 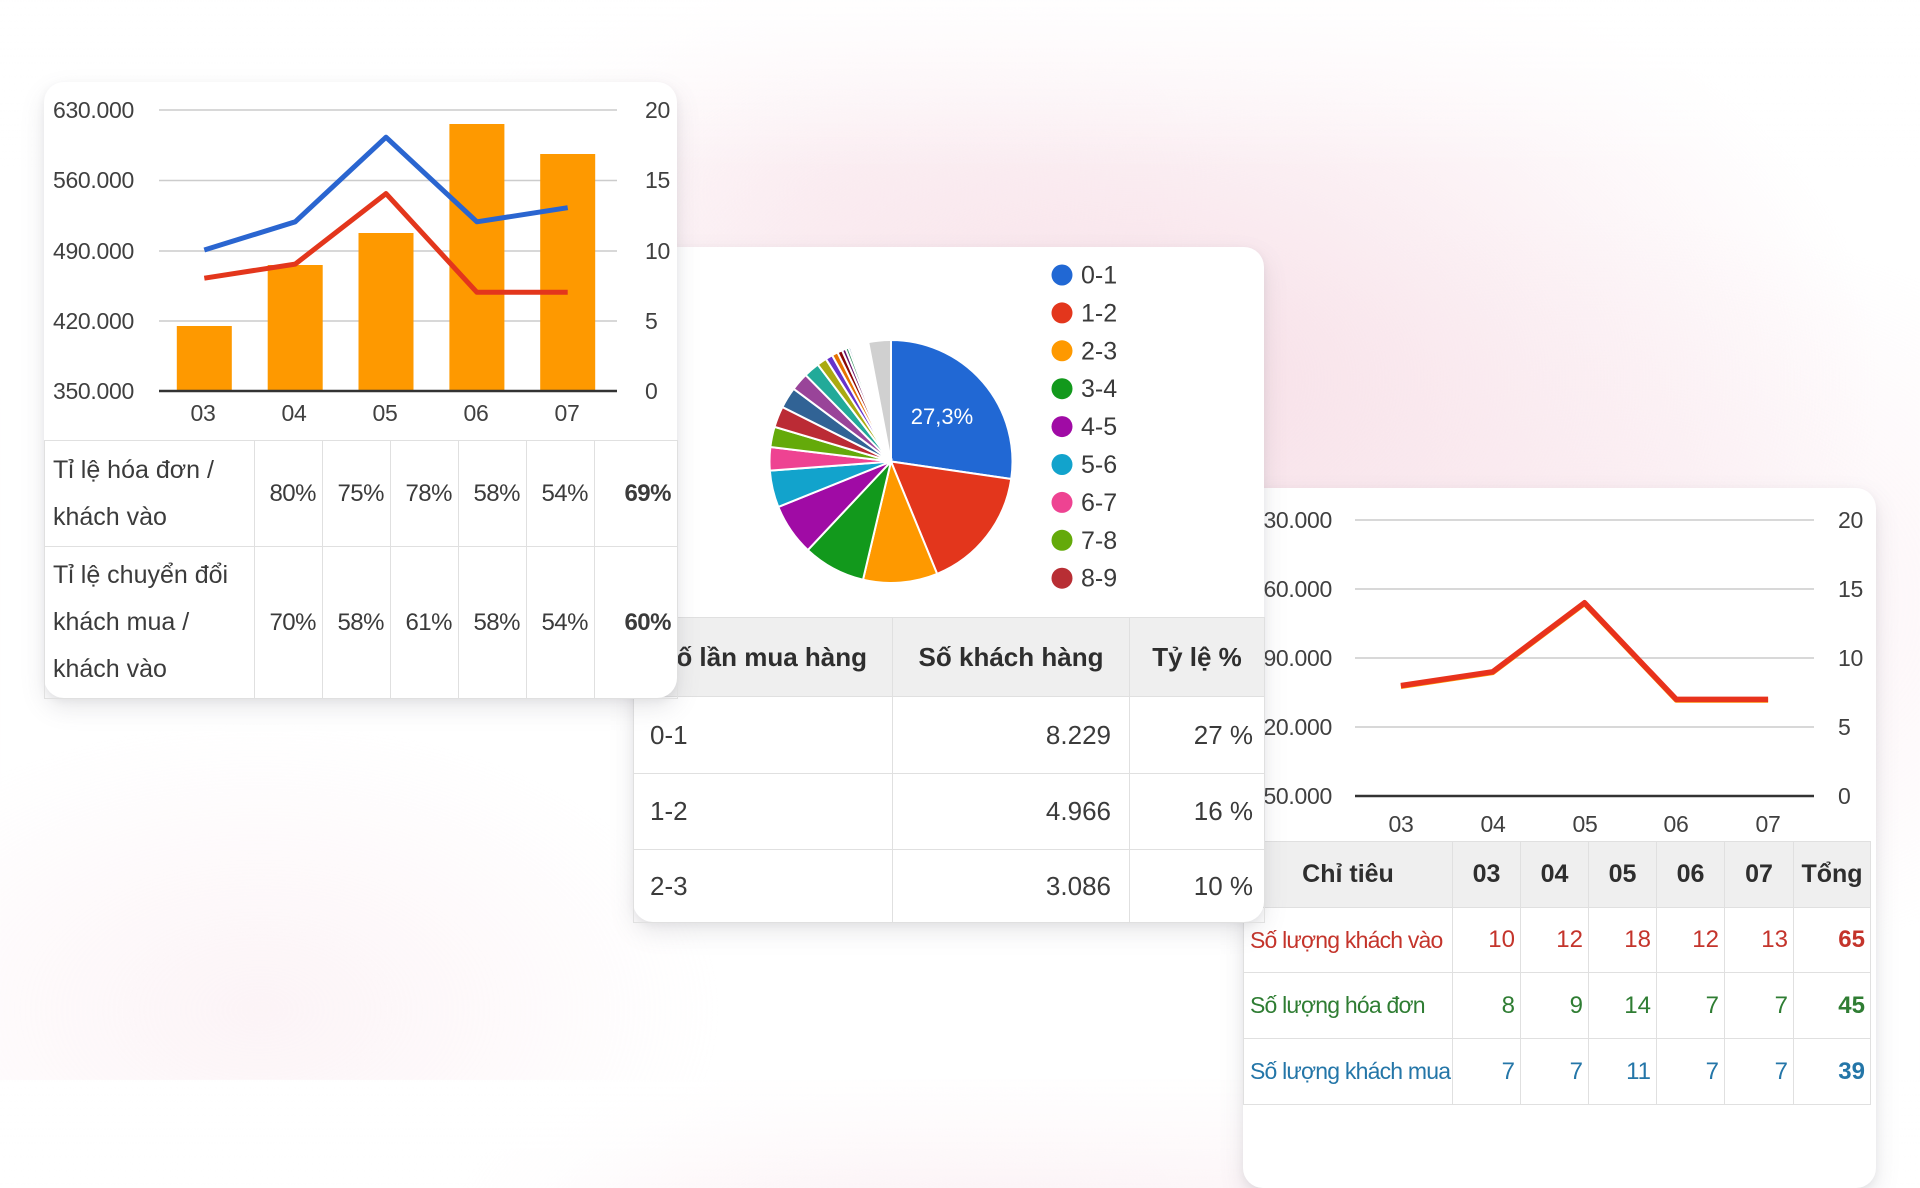 I want to click on svg-text: 8-9, so click(x=1099, y=579).